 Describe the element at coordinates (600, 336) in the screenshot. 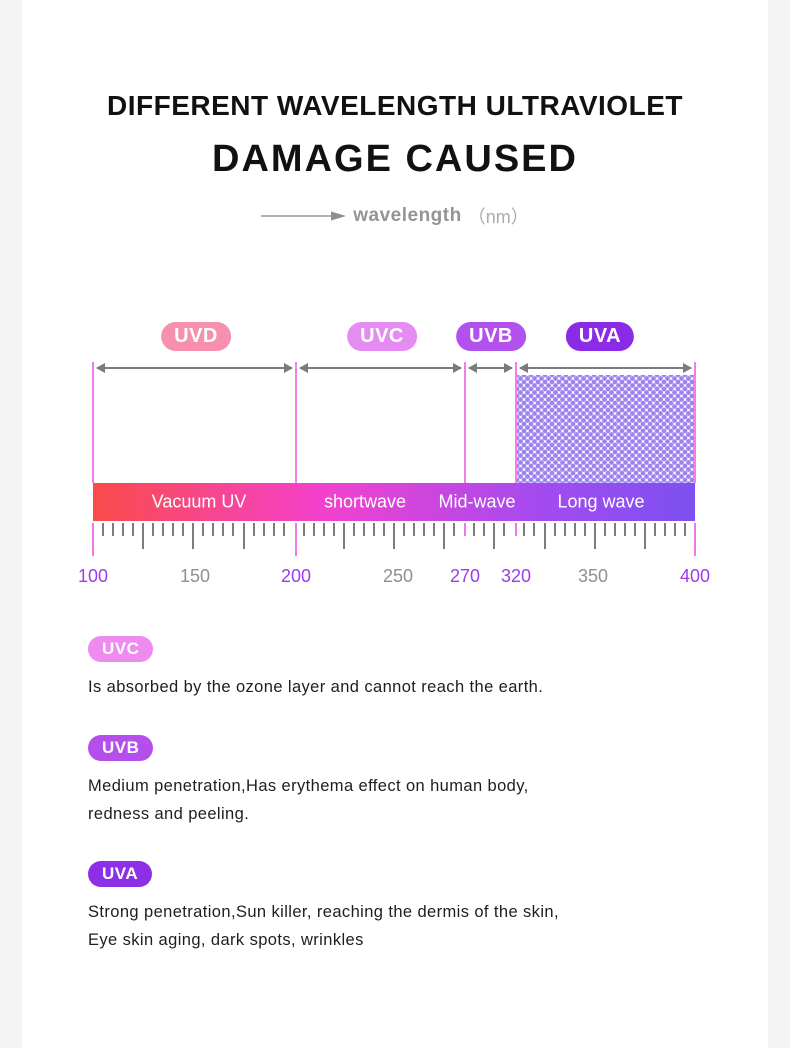

I see `band-badge-uva: UVA` at that location.